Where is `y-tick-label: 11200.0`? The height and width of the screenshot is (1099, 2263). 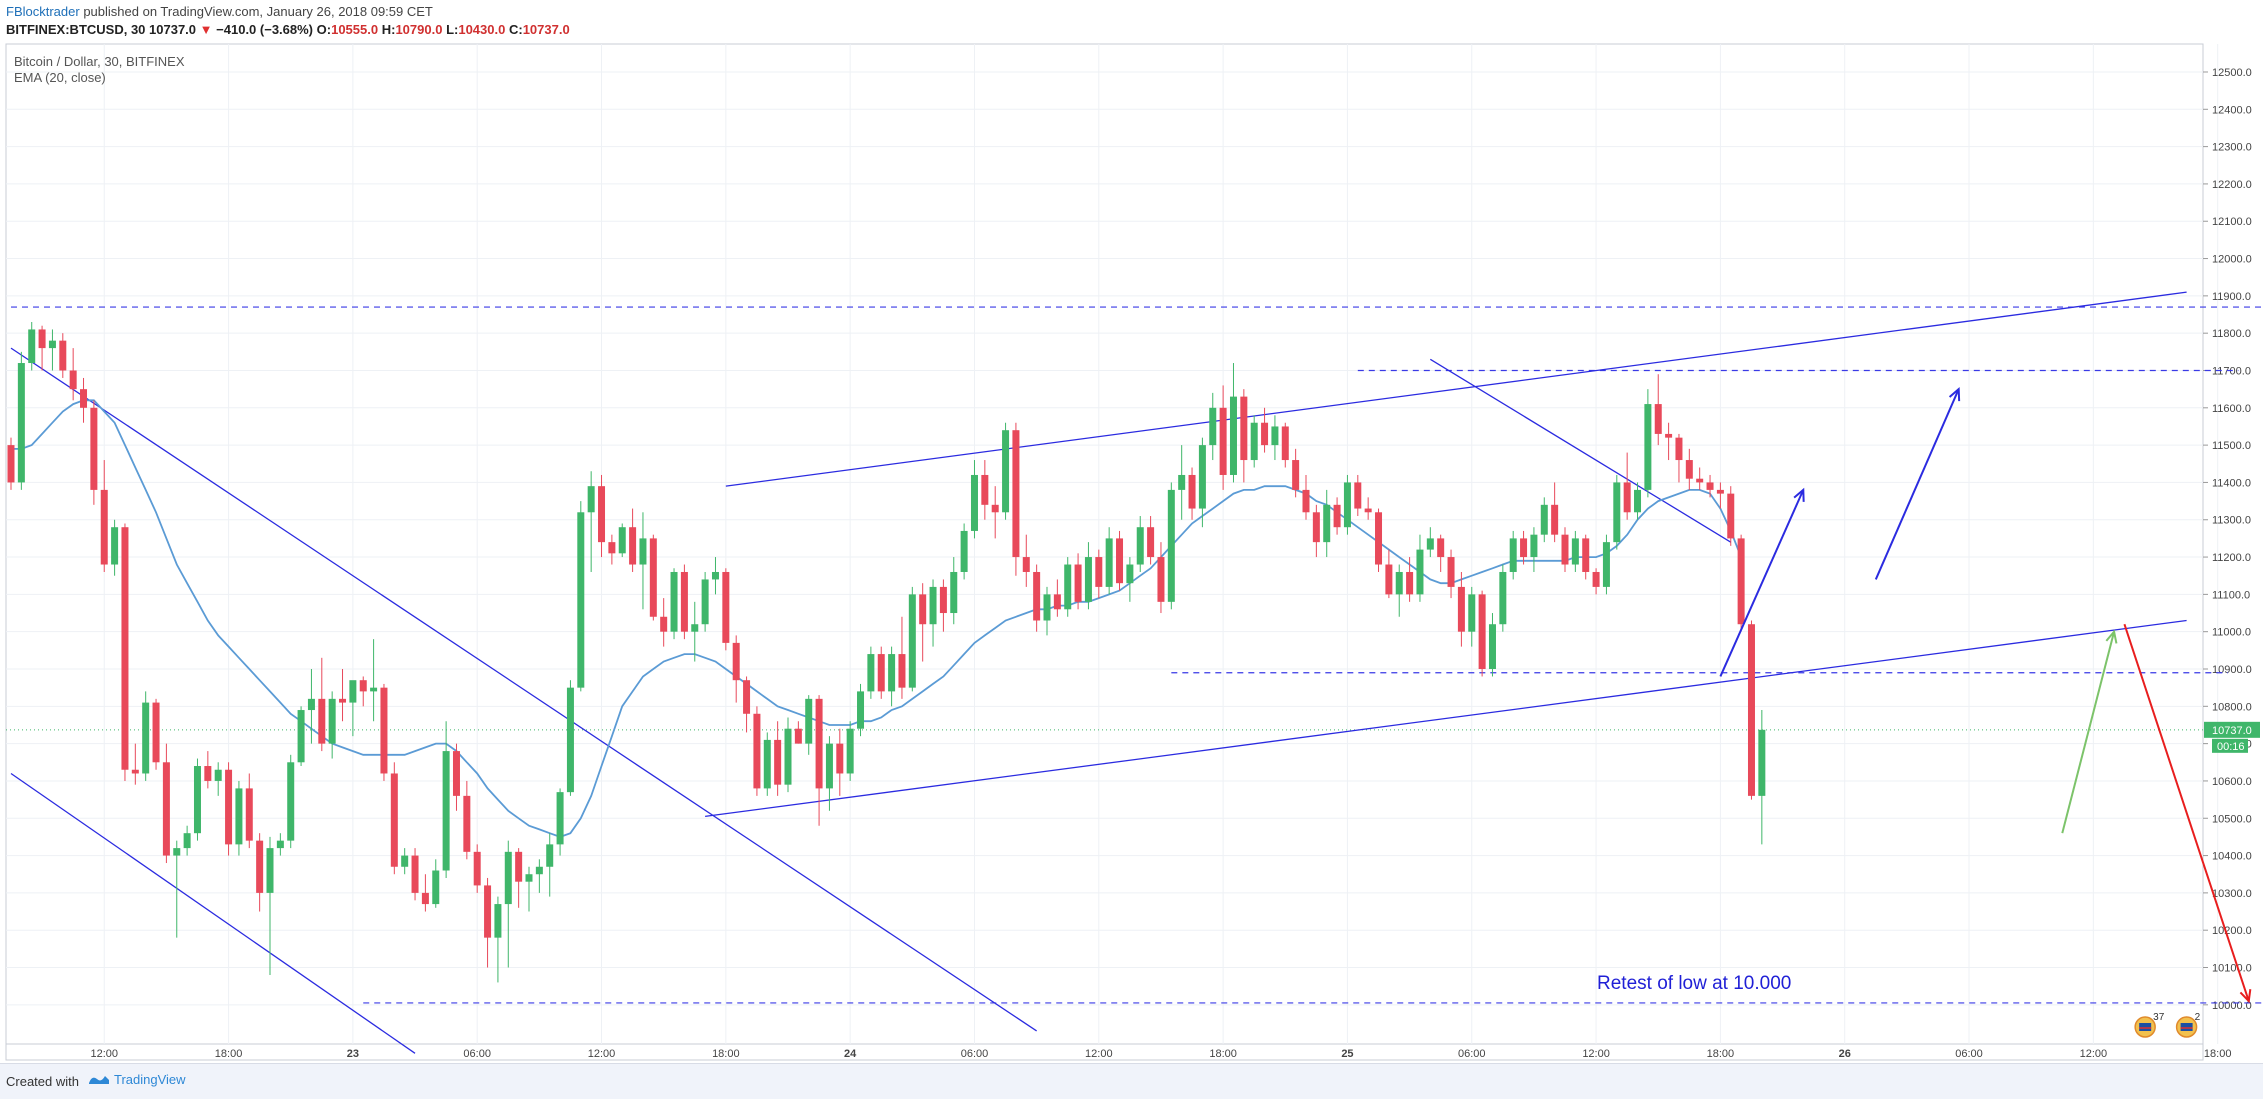
y-tick-label: 11200.0 is located at coordinates (2231, 558).